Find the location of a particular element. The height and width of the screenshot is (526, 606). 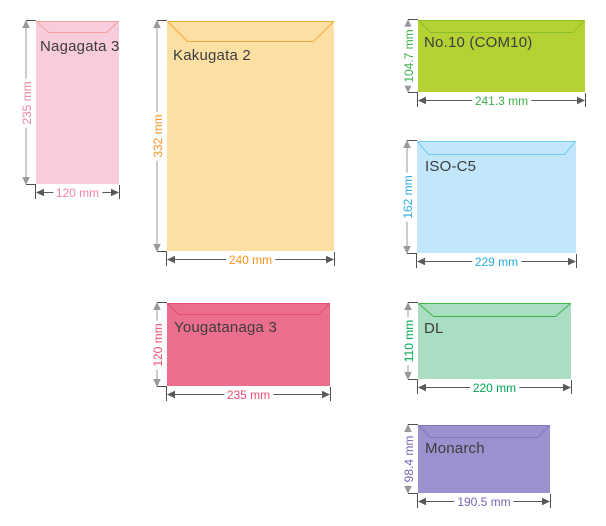

kakugata-2-height-label: 332 mm is located at coordinates (158, 136).